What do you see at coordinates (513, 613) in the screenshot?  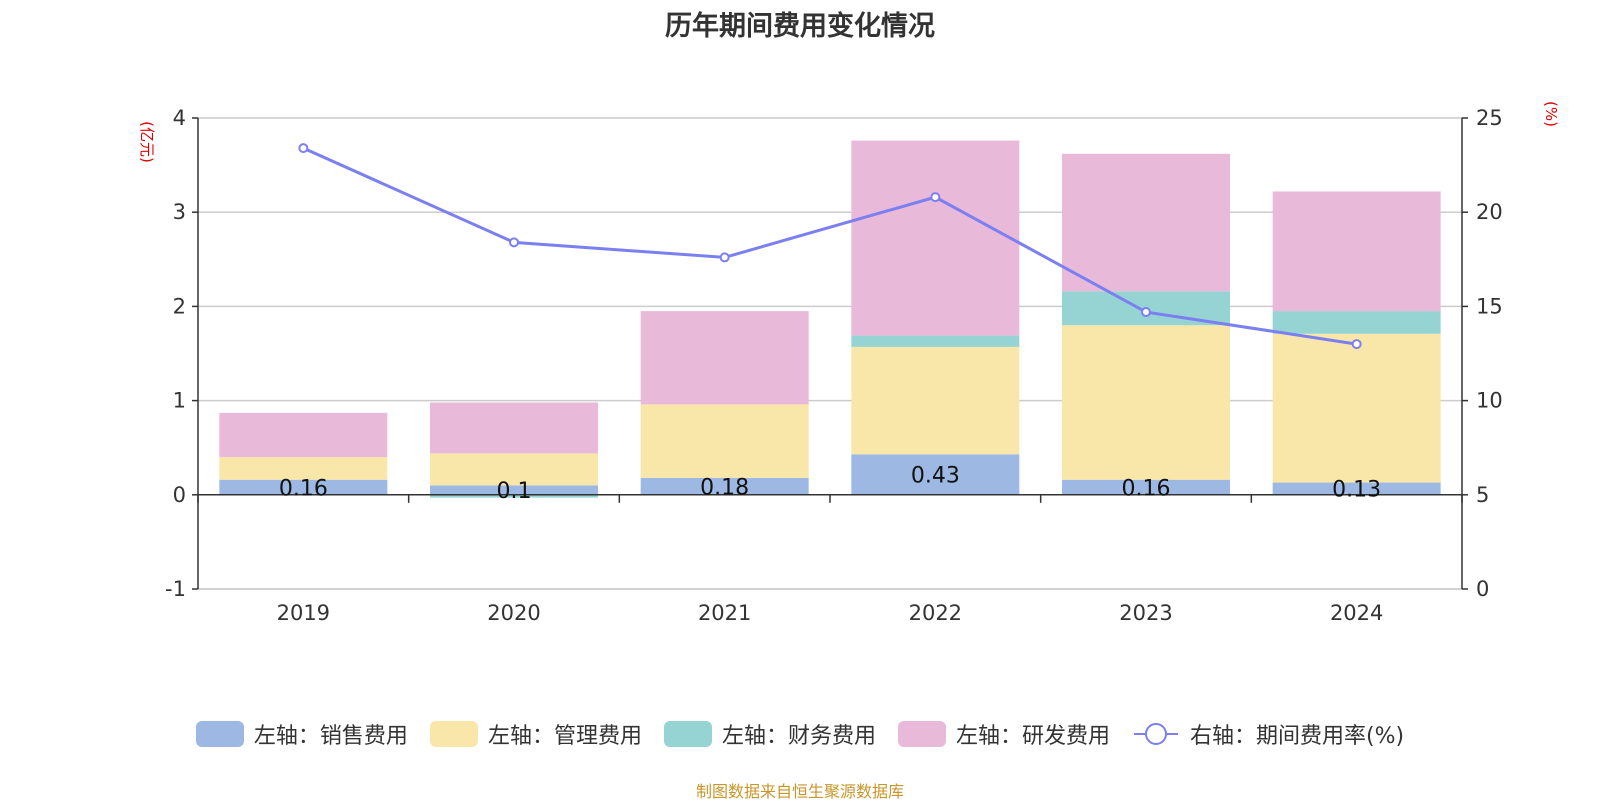 I see `category-label: 2020` at bounding box center [513, 613].